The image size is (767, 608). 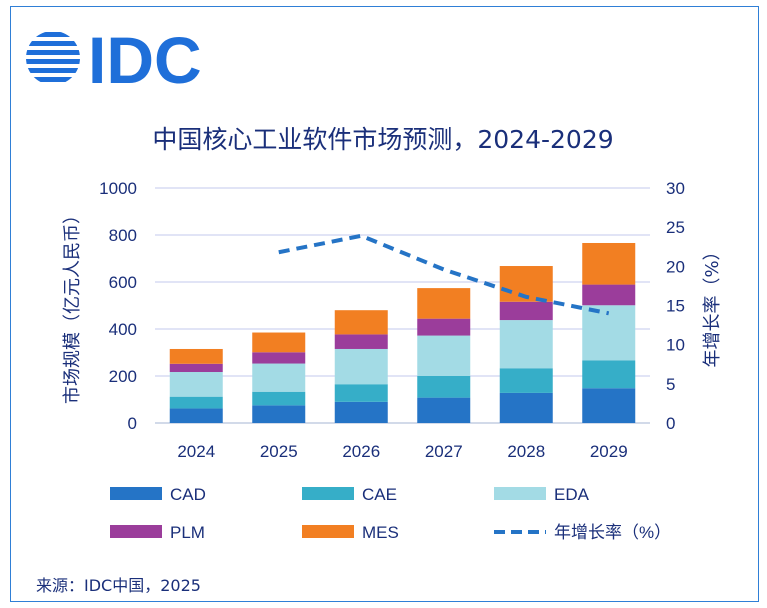 What do you see at coordinates (712, 304) in the screenshot?
I see `y2-axis-title: 年增长率（%）` at bounding box center [712, 304].